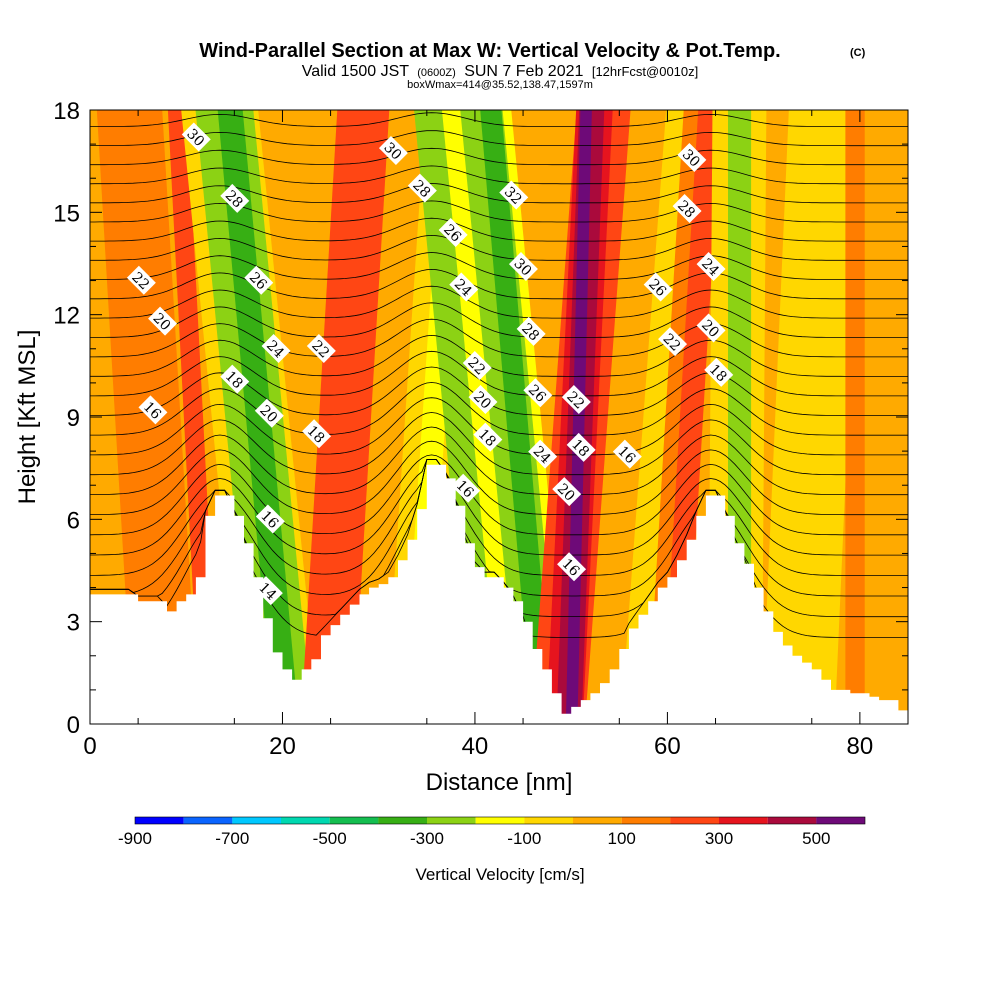 This screenshot has height=1000, width=1000. I want to click on band-green-d, so click(517, 417).